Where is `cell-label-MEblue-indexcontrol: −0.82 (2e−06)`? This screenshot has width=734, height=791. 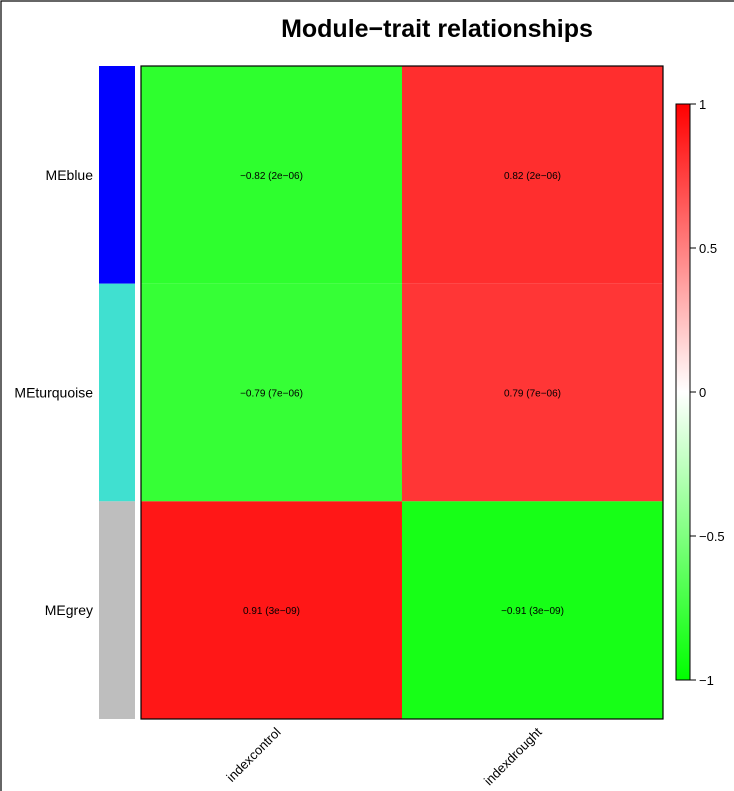
cell-label-MEblue-indexcontrol: −0.82 (2e−06) is located at coordinates (271, 176).